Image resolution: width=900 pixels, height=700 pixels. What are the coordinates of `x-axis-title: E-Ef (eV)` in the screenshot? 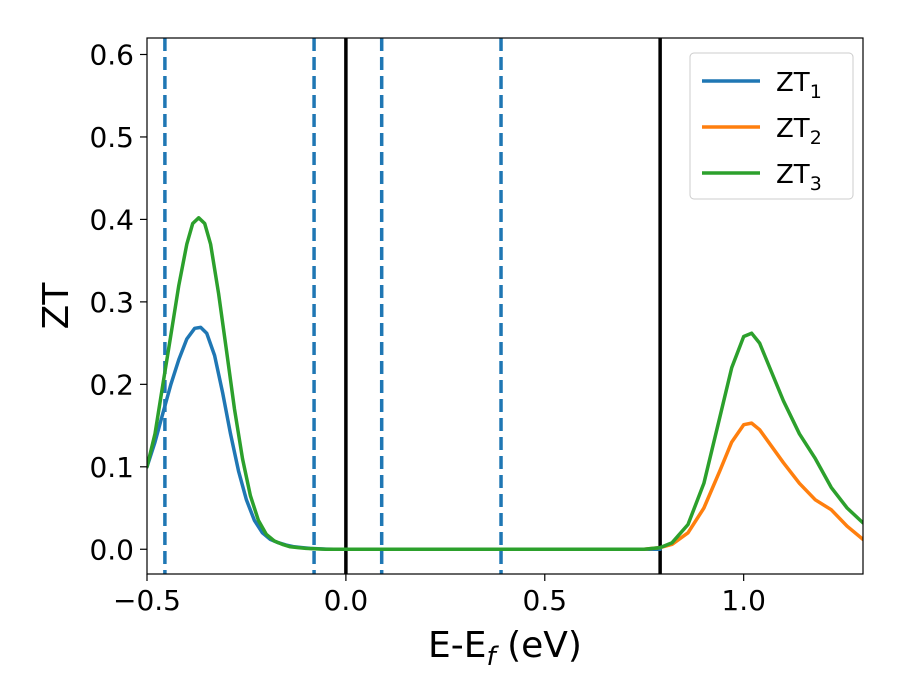 It's located at (505, 648).